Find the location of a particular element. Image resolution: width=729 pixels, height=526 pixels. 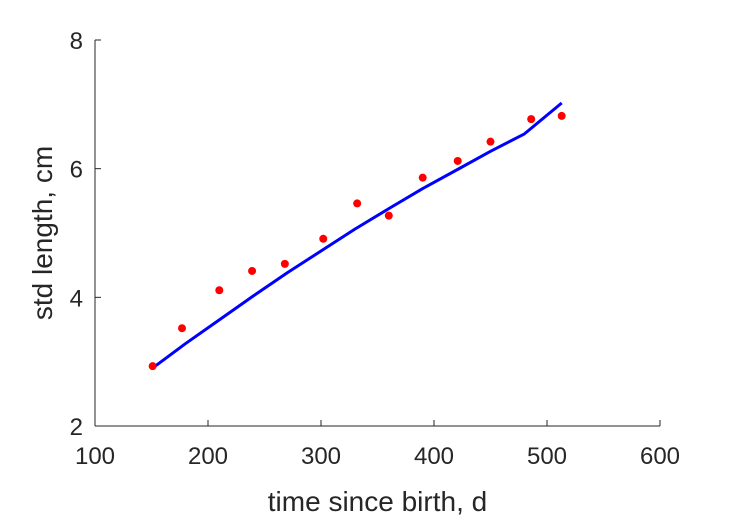

x-tick-label: 300 is located at coordinates (321, 456).